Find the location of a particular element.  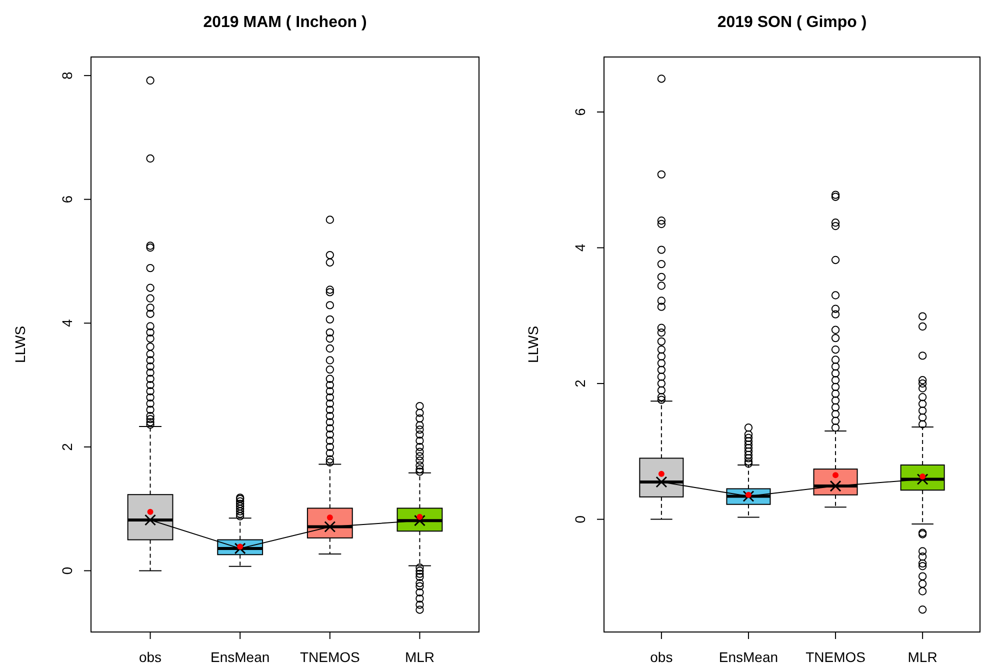

y-tick-label: 8 is located at coordinates (67, 75).